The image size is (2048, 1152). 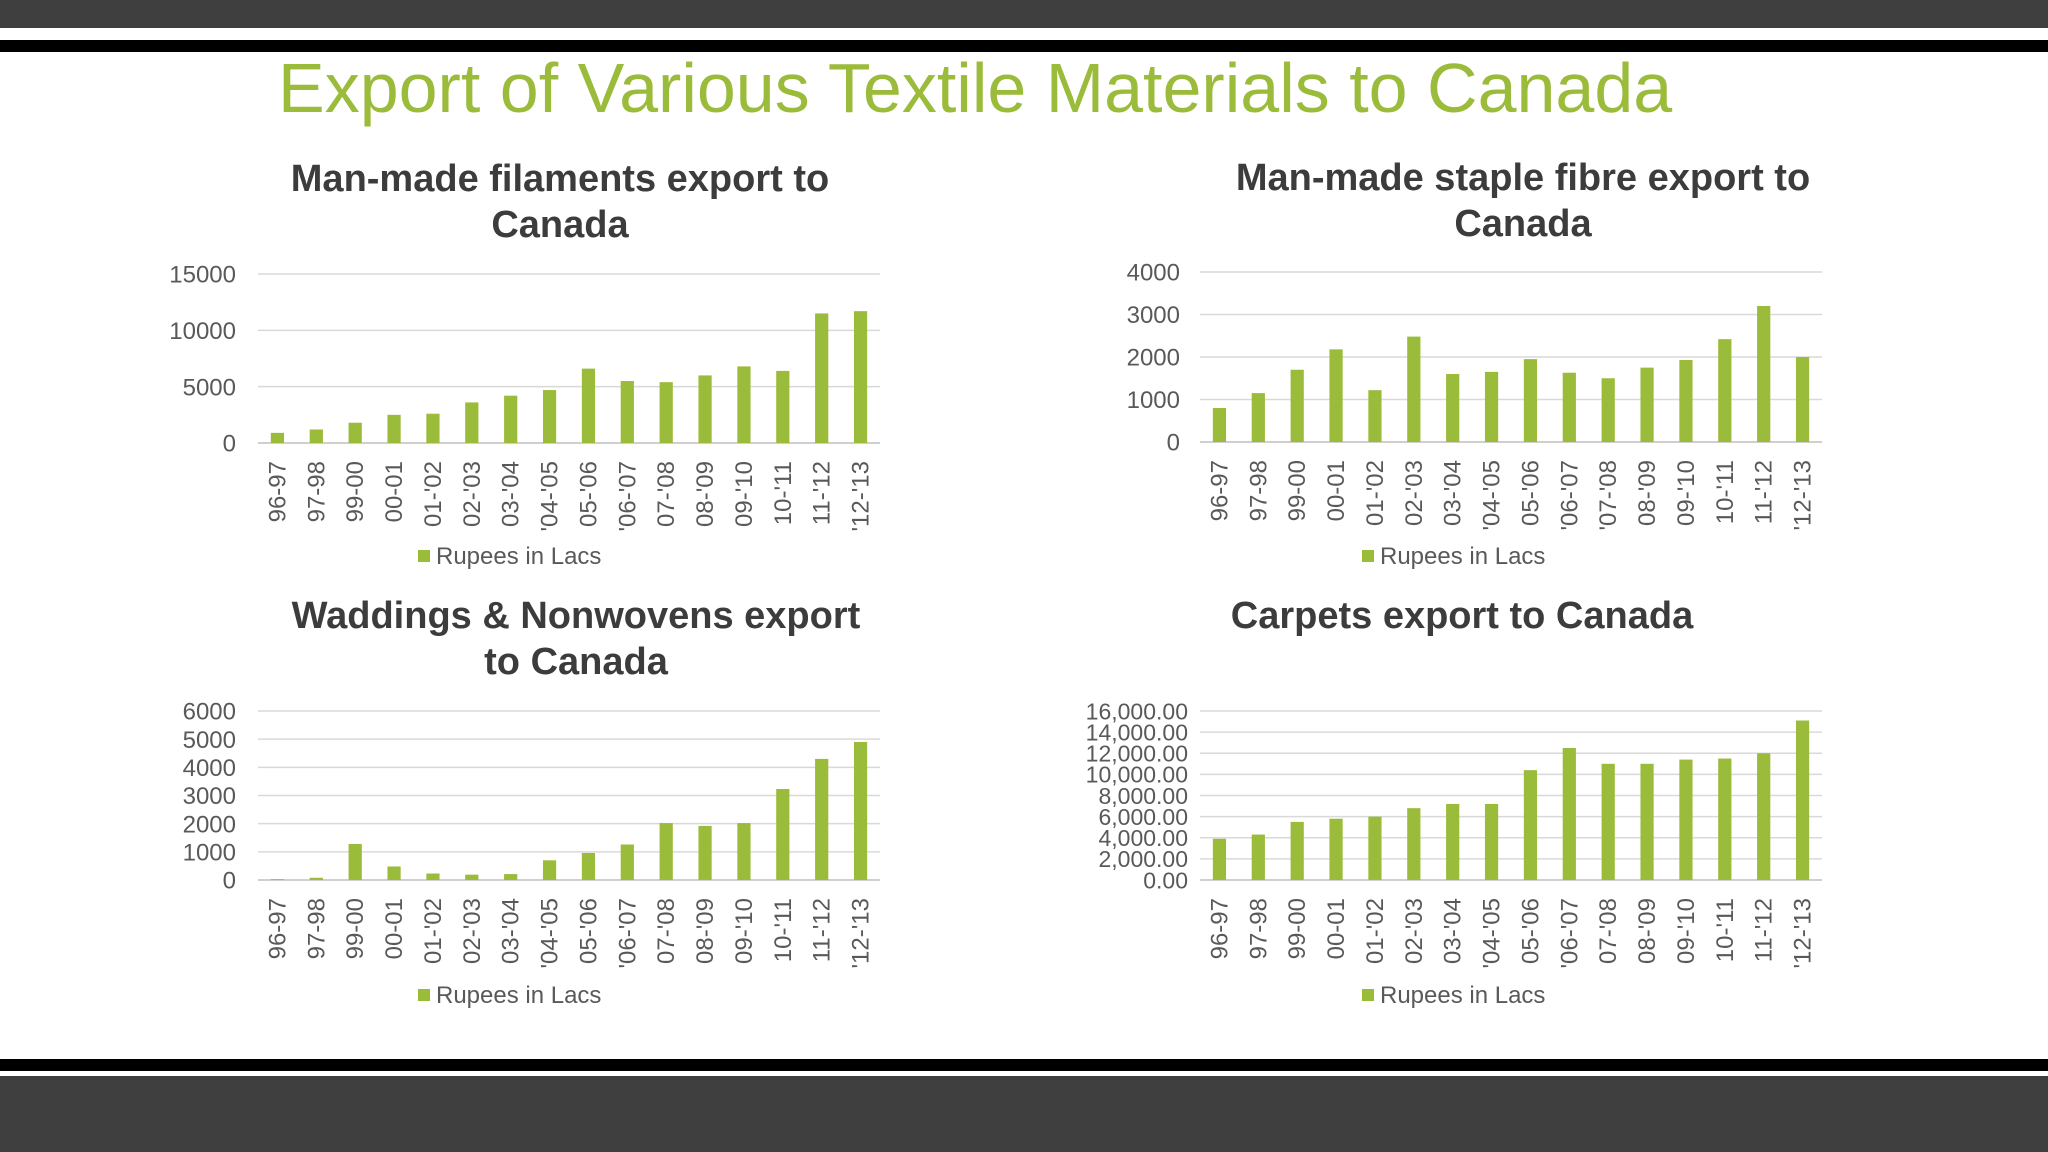 I want to click on y-tick-label: 0.00, so click(x=1165, y=880).